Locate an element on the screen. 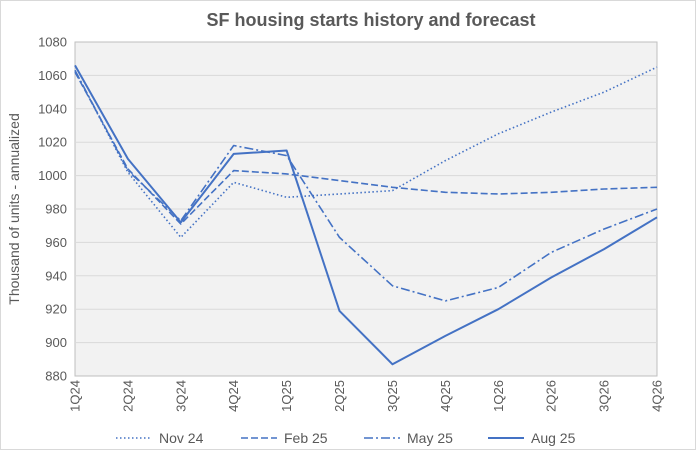  y-tick-label: 940 is located at coordinates (56, 275).